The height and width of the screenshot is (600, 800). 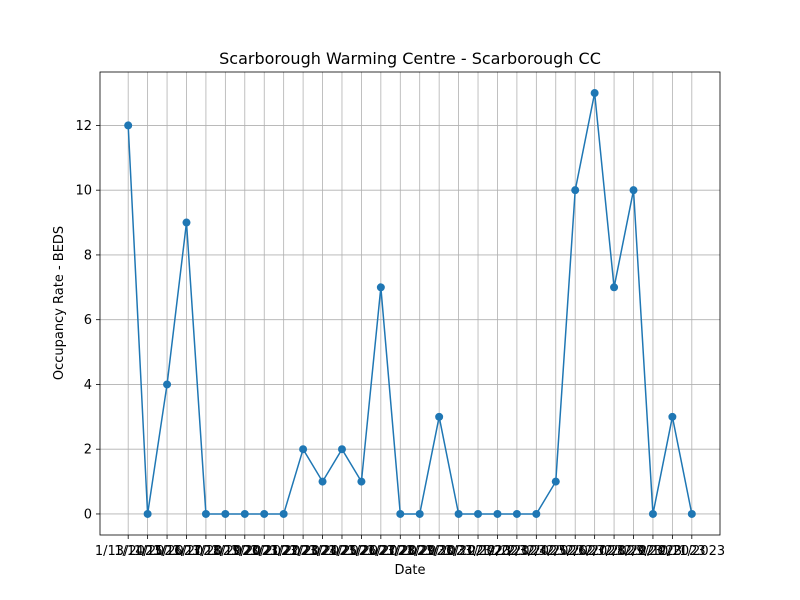 I want to click on x-tick-label: 1/18/2023, so click(x=225, y=551).